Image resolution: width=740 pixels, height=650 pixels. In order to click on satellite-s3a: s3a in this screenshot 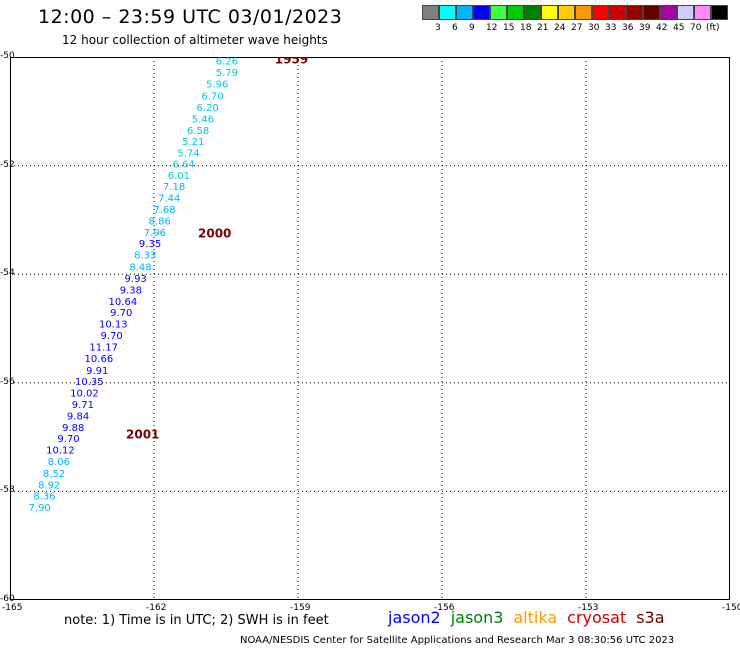, I will do `click(650, 617)`.